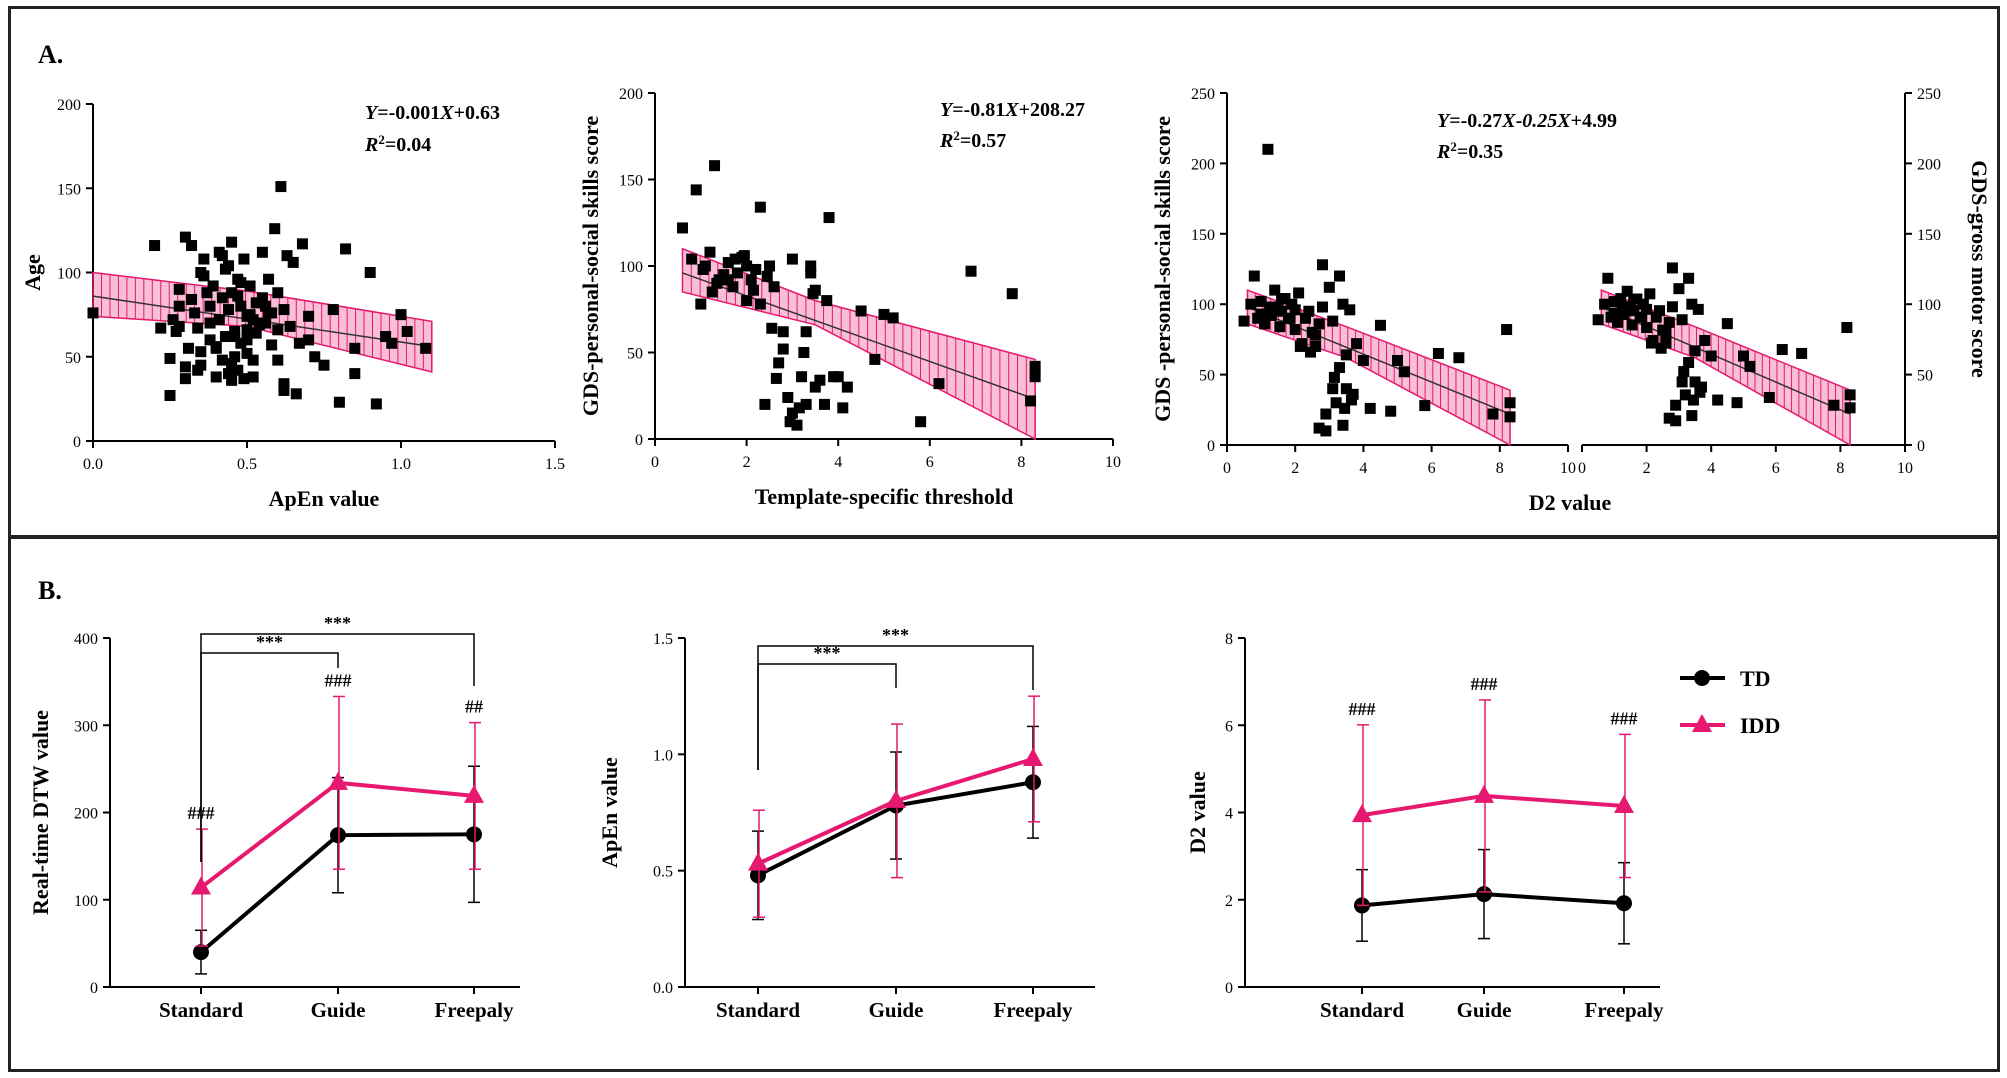 Image resolution: width=2007 pixels, height=1078 pixels. Describe the element at coordinates (859, 336) in the screenshot. I see `fit-line` at that location.